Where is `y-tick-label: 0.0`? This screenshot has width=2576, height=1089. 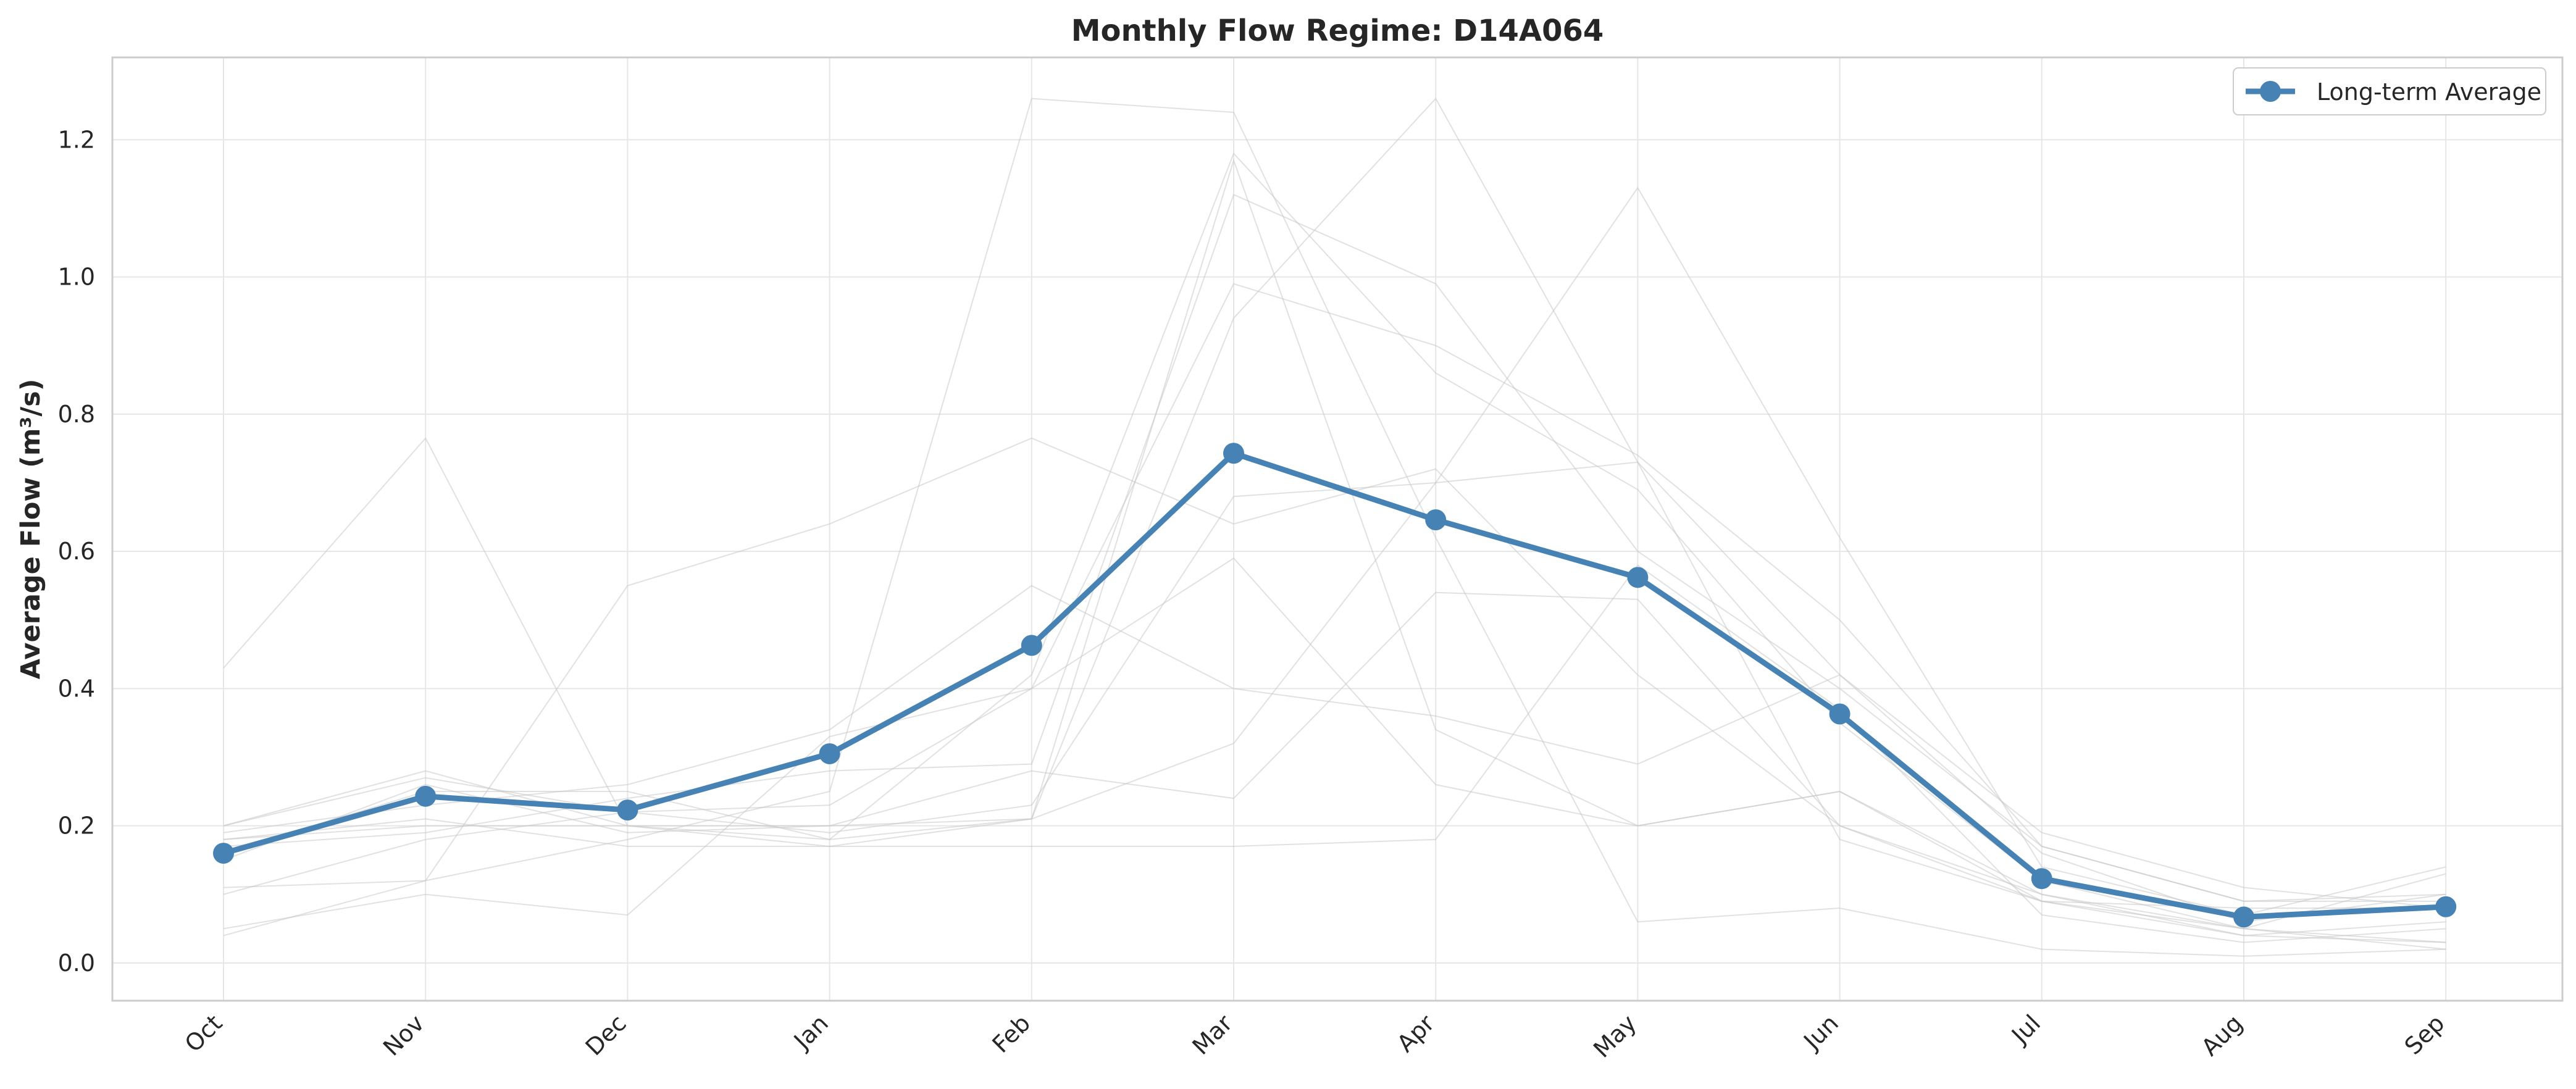
y-tick-label: 0.0 is located at coordinates (77, 963).